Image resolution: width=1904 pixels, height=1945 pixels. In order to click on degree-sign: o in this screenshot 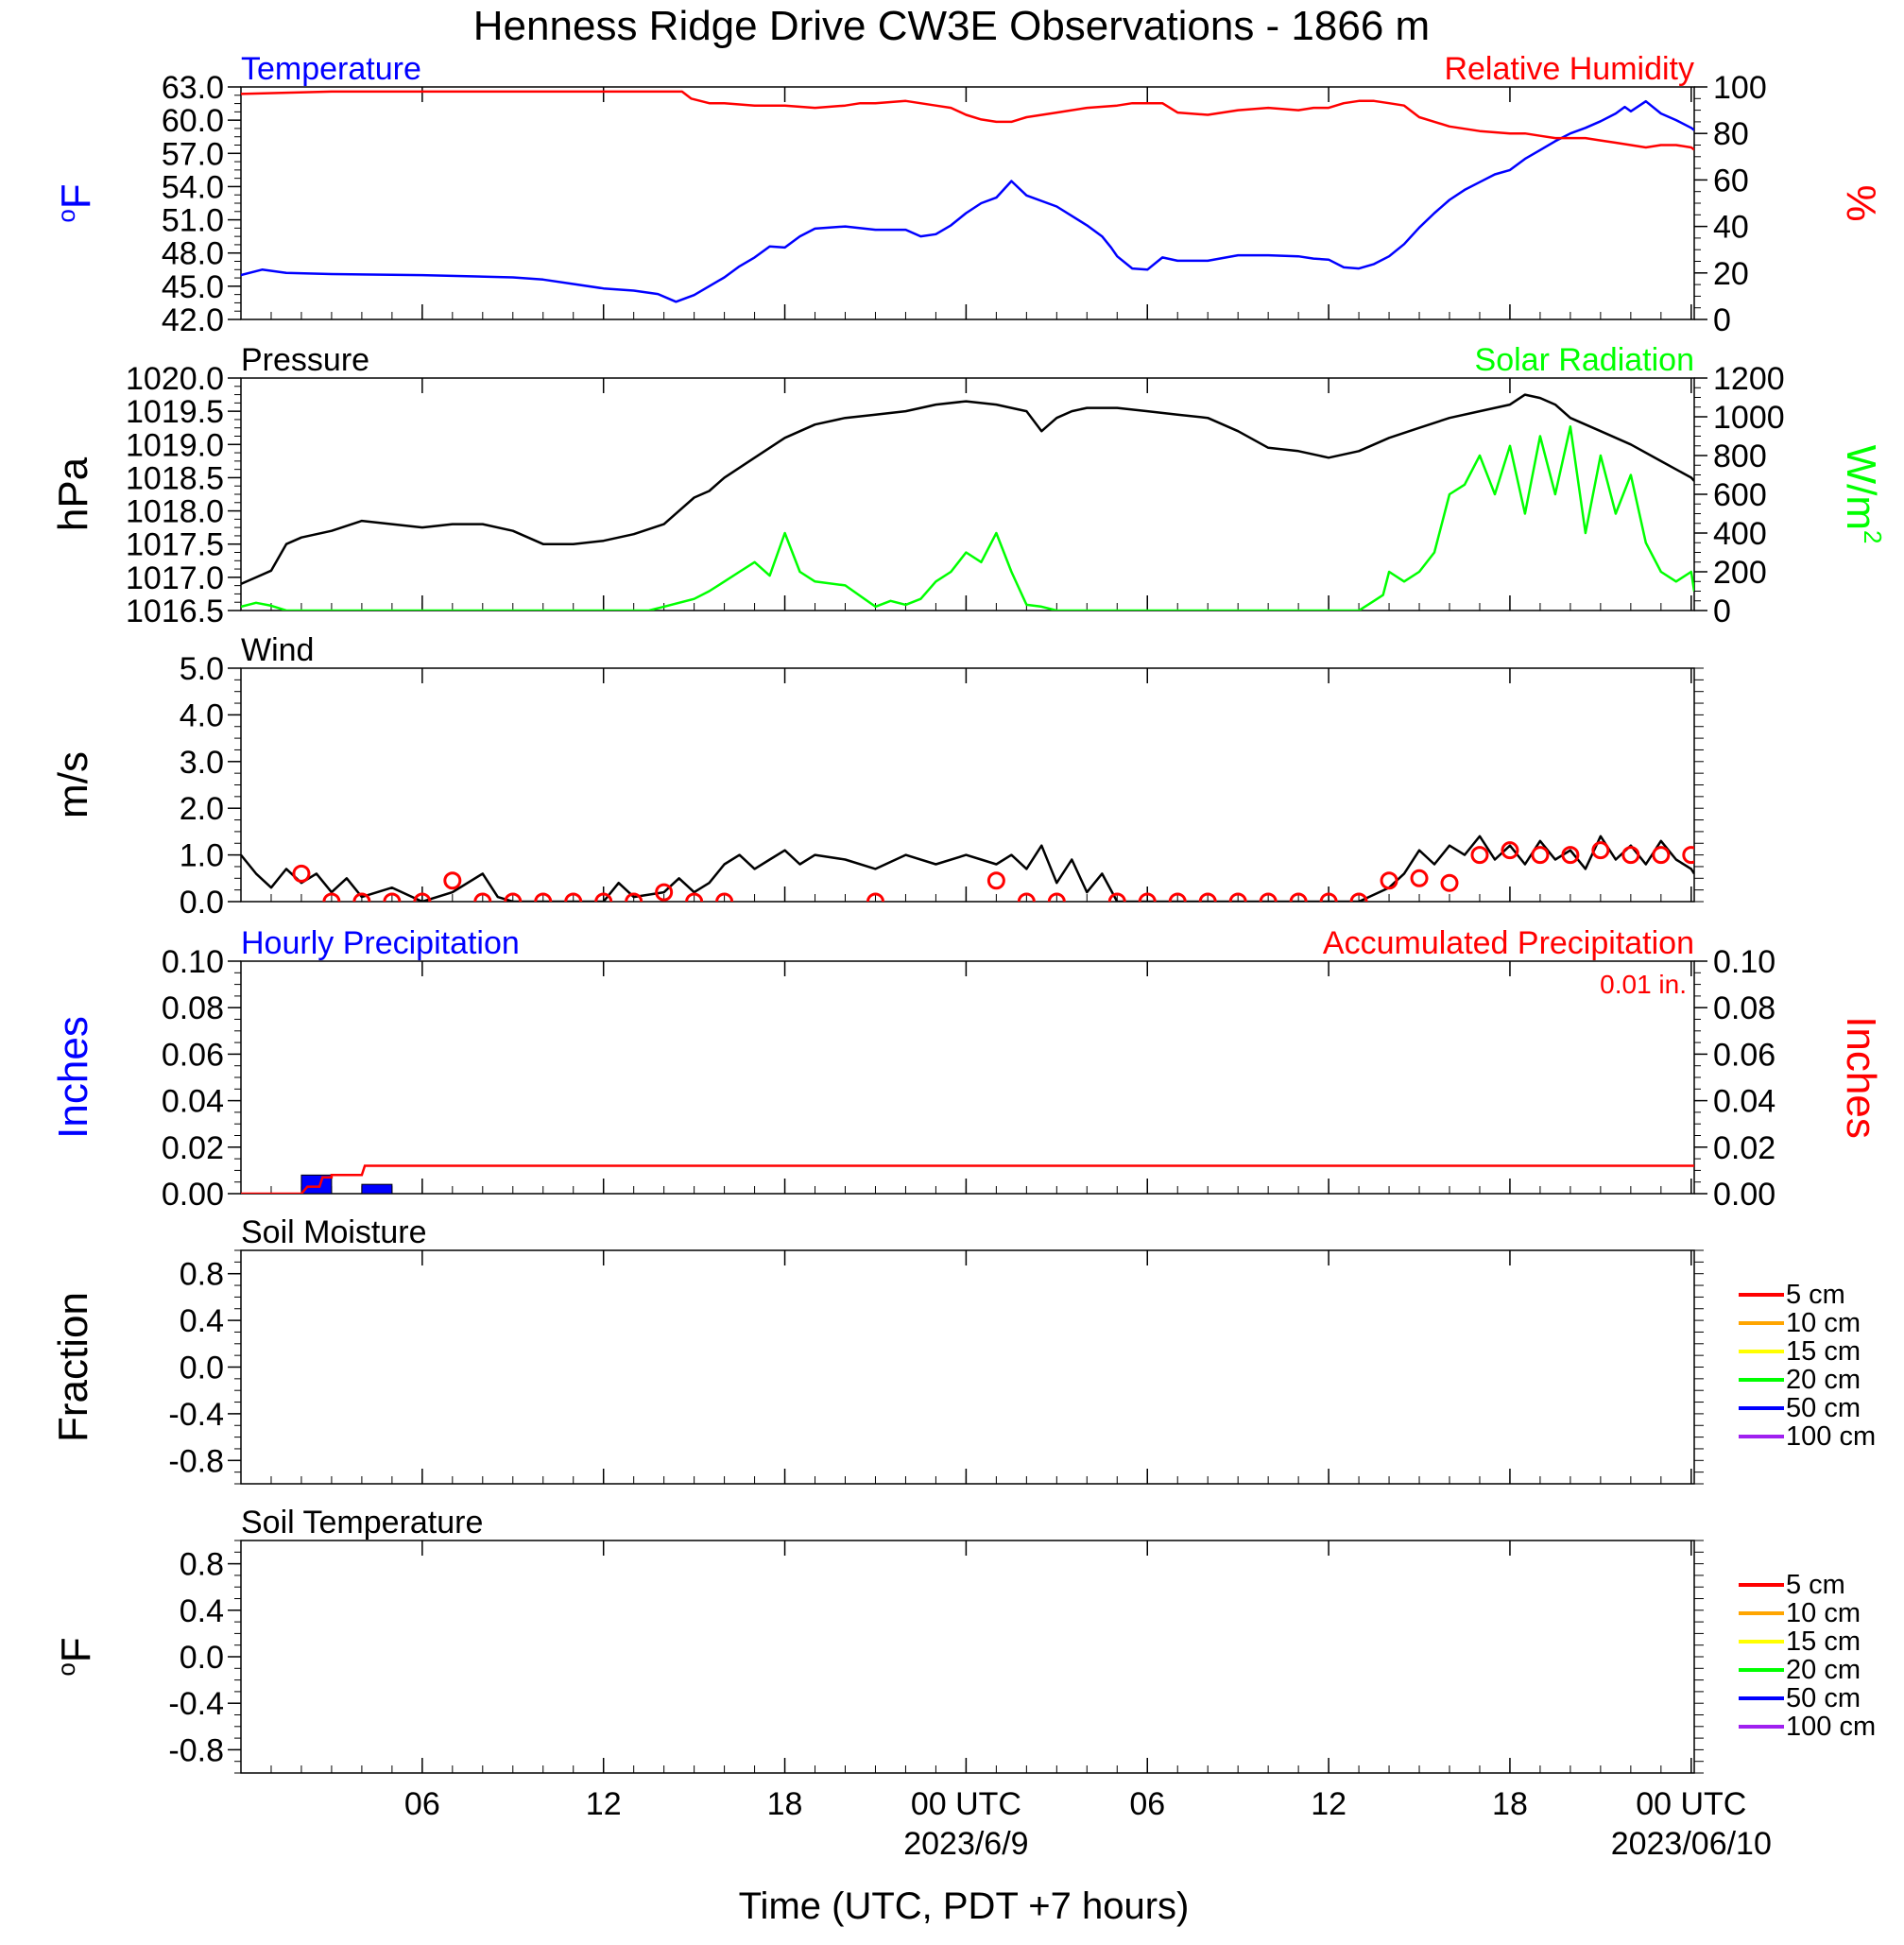, I will do `click(66, 215)`.